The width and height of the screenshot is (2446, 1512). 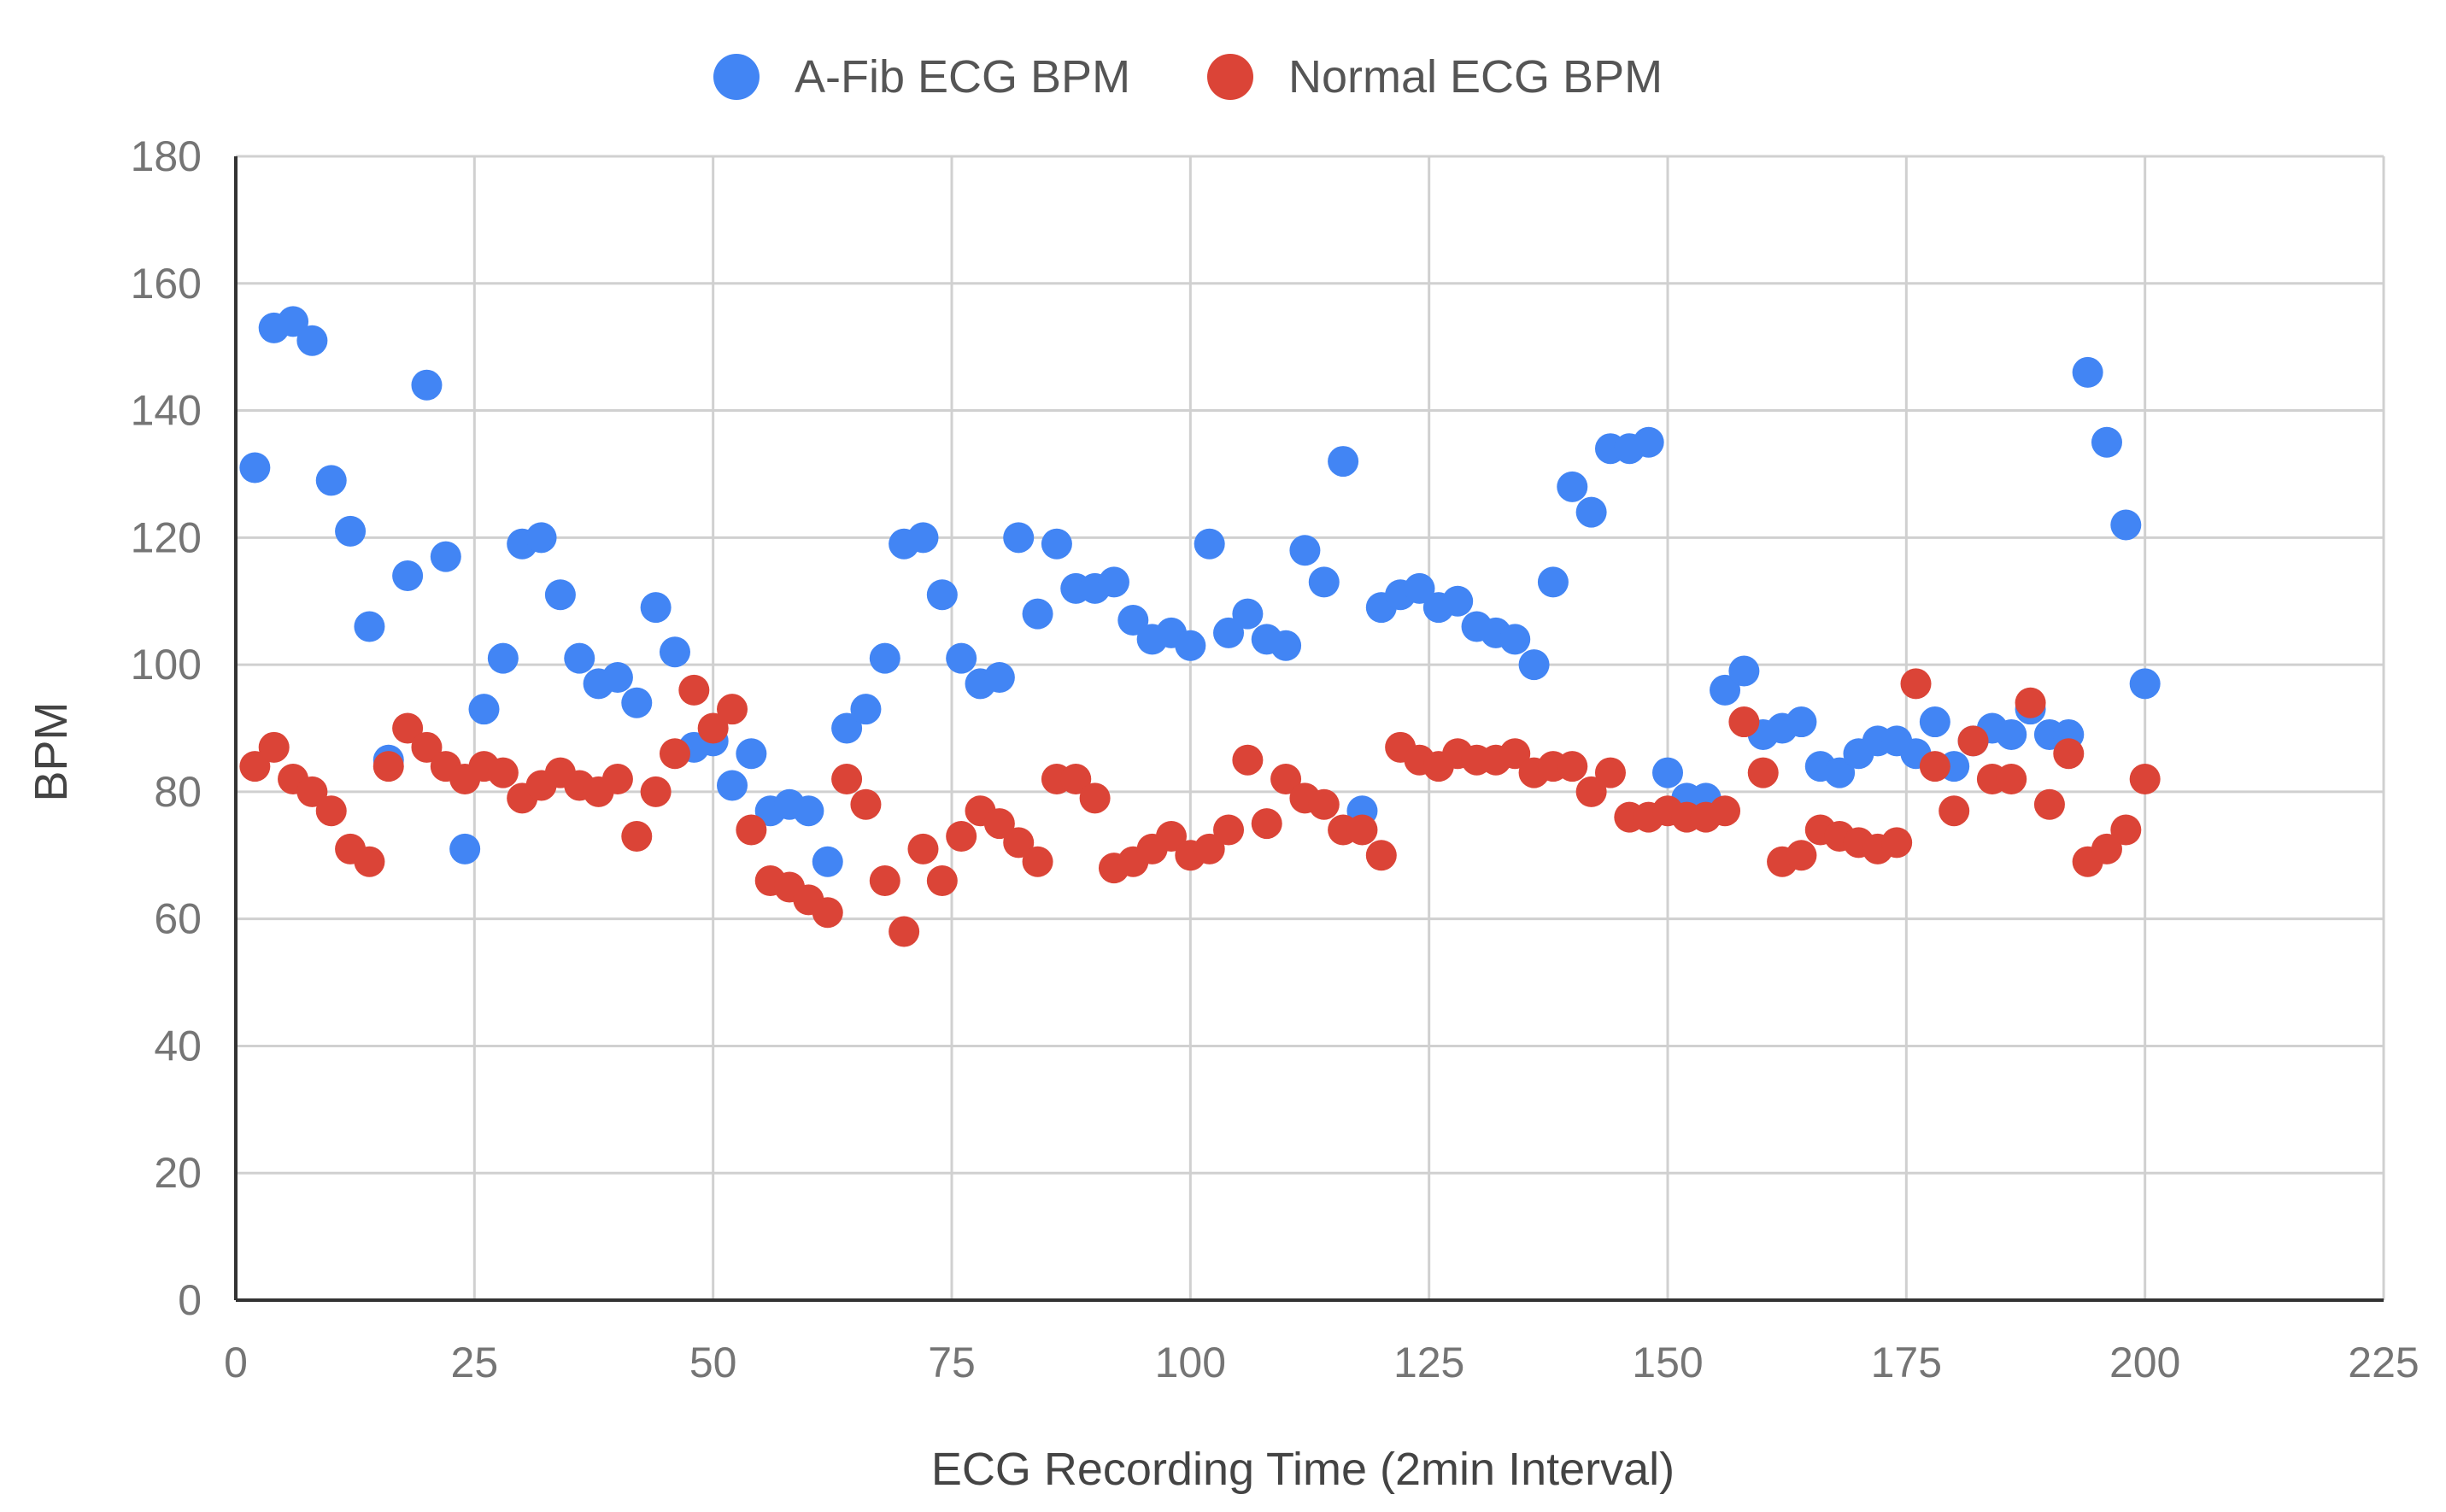 What do you see at coordinates (1190, 1362) in the screenshot?
I see `x-tick-label: 100` at bounding box center [1190, 1362].